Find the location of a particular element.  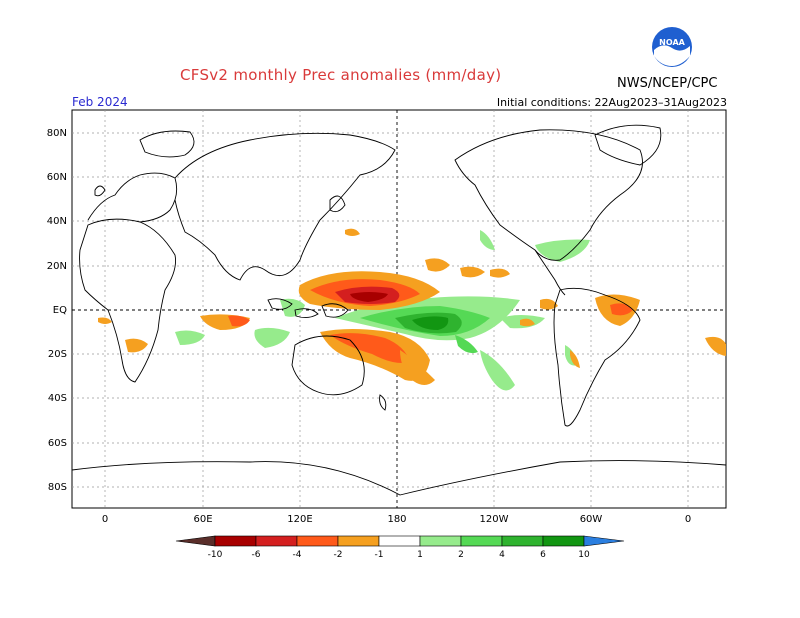

lon-label: 60E is located at coordinates (202, 519).